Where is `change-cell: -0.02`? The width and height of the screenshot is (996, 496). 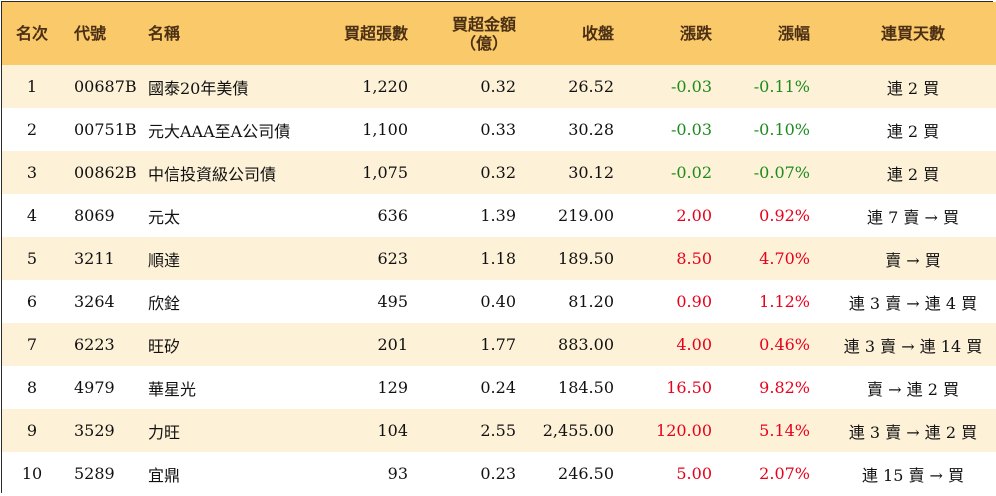 change-cell: -0.02 is located at coordinates (691, 172).